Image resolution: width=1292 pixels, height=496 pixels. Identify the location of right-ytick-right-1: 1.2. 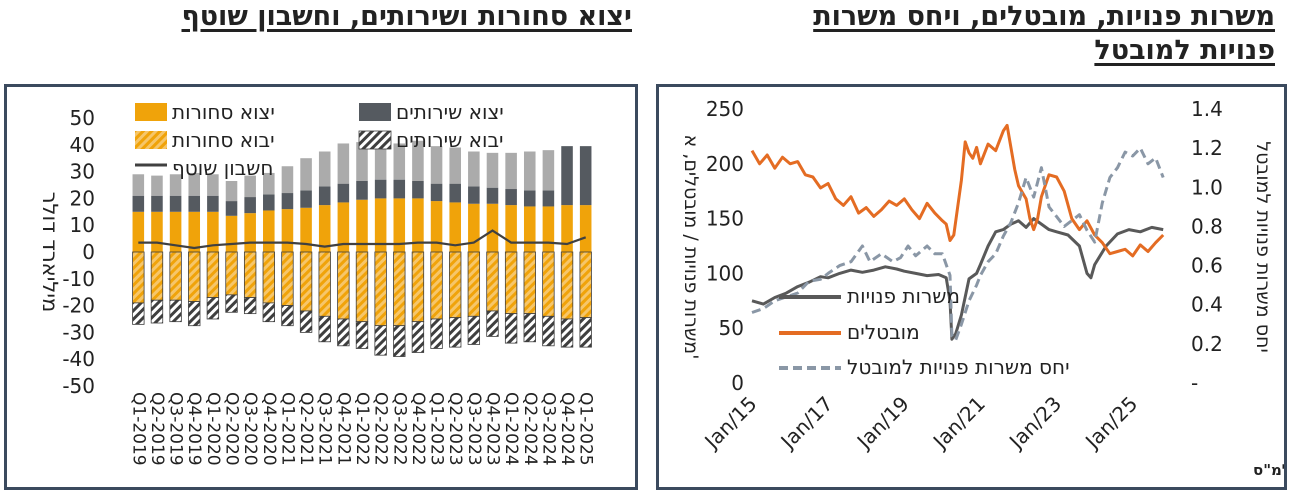
(1207, 148).